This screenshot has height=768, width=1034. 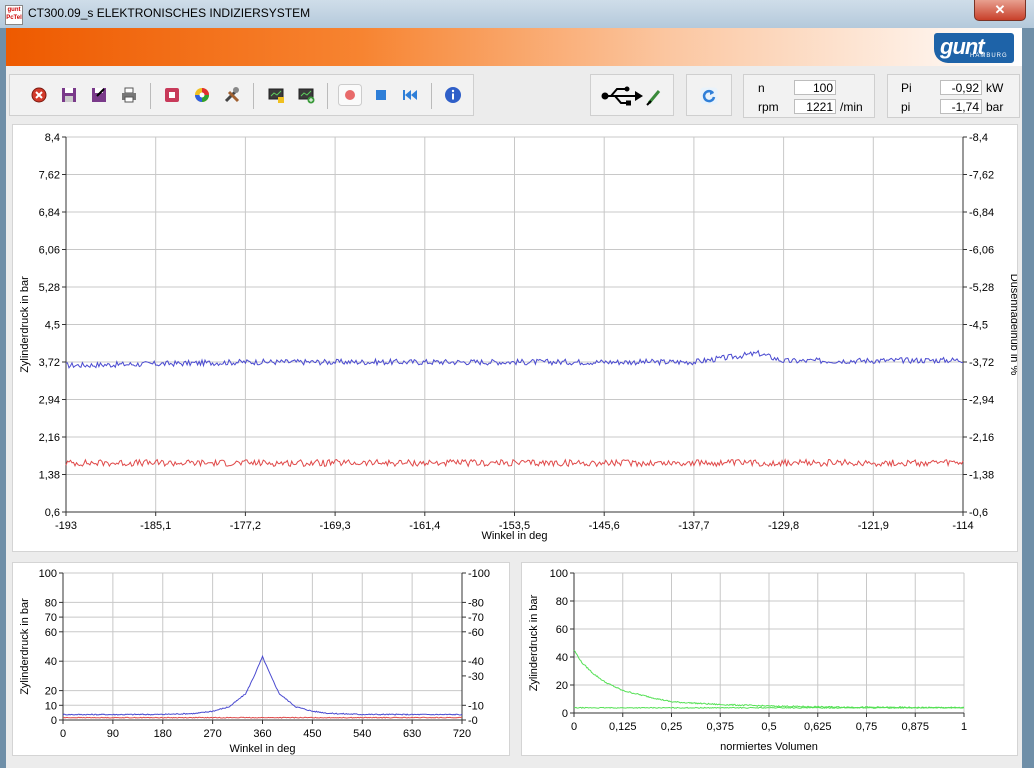 What do you see at coordinates (49, 438) in the screenshot?
I see `y-tick-label: 2,16` at bounding box center [49, 438].